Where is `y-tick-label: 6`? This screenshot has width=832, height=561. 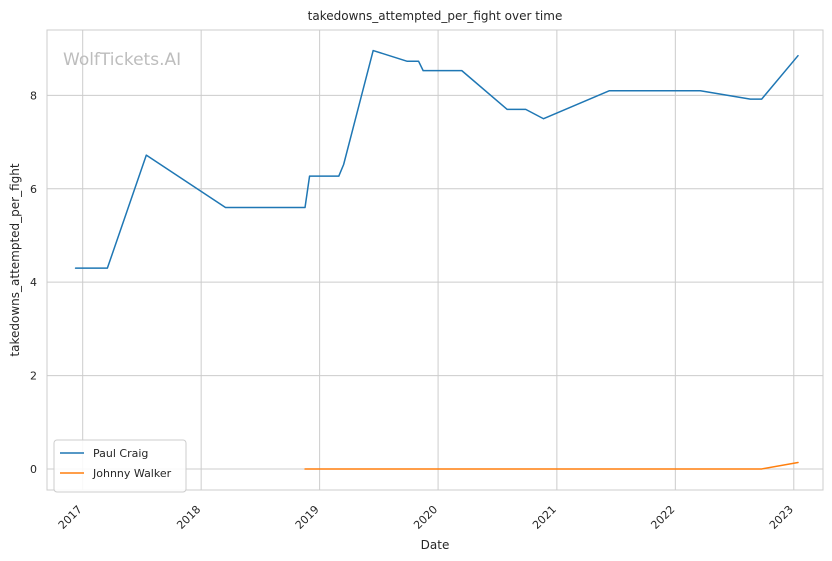
y-tick-label: 6 is located at coordinates (33, 189).